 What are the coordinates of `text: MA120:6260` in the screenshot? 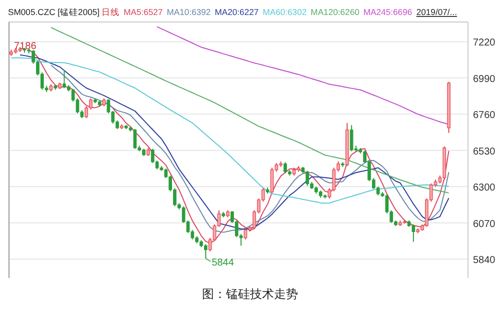 It's located at (335, 12).